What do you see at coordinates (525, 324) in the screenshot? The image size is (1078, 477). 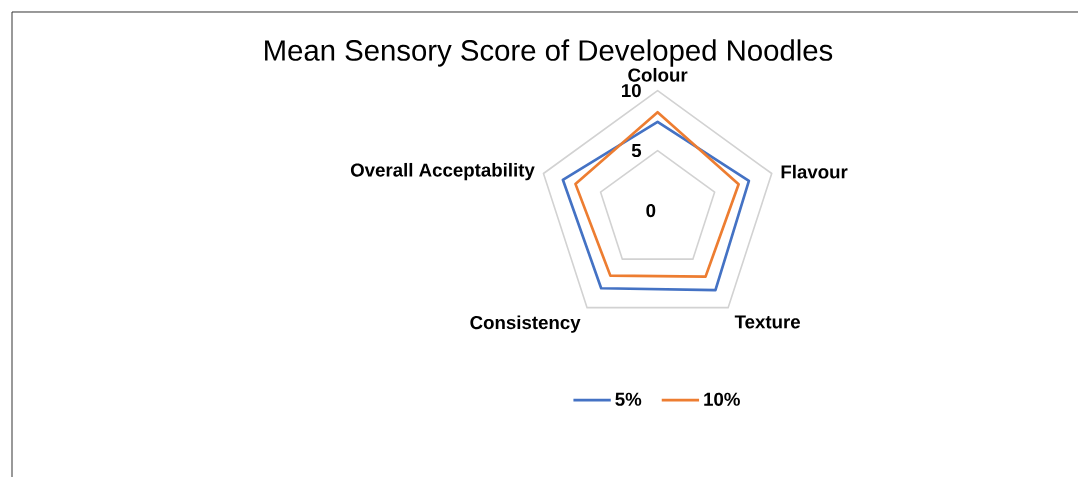 I see `spoke-label: Consistency` at bounding box center [525, 324].